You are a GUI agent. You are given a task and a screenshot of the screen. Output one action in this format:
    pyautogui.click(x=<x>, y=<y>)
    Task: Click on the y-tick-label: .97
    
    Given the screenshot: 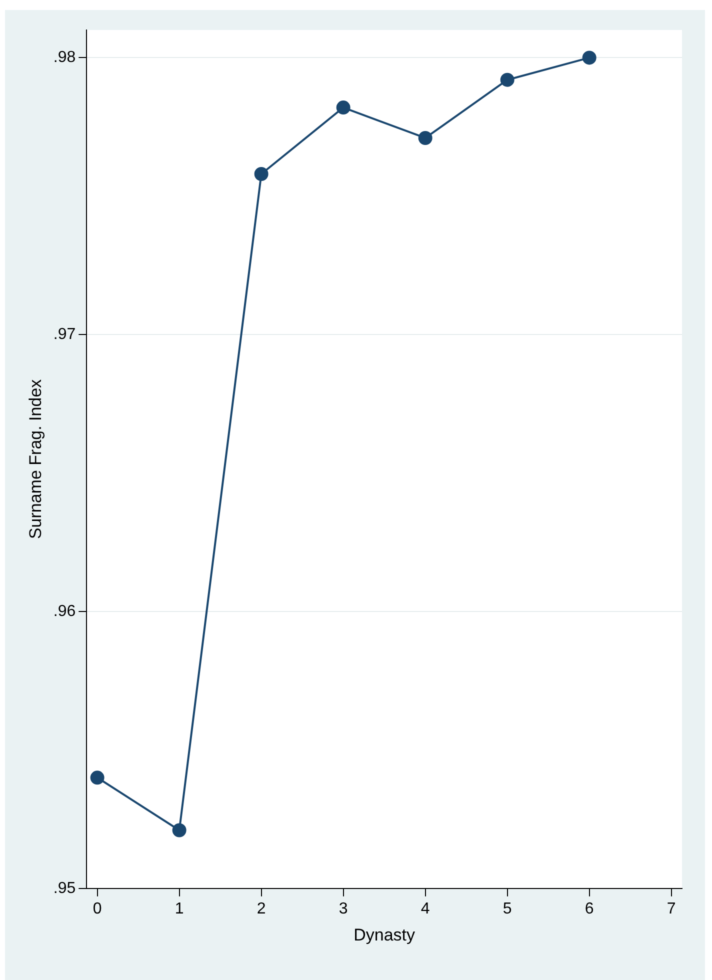 What is the action you would take?
    pyautogui.click(x=64, y=334)
    